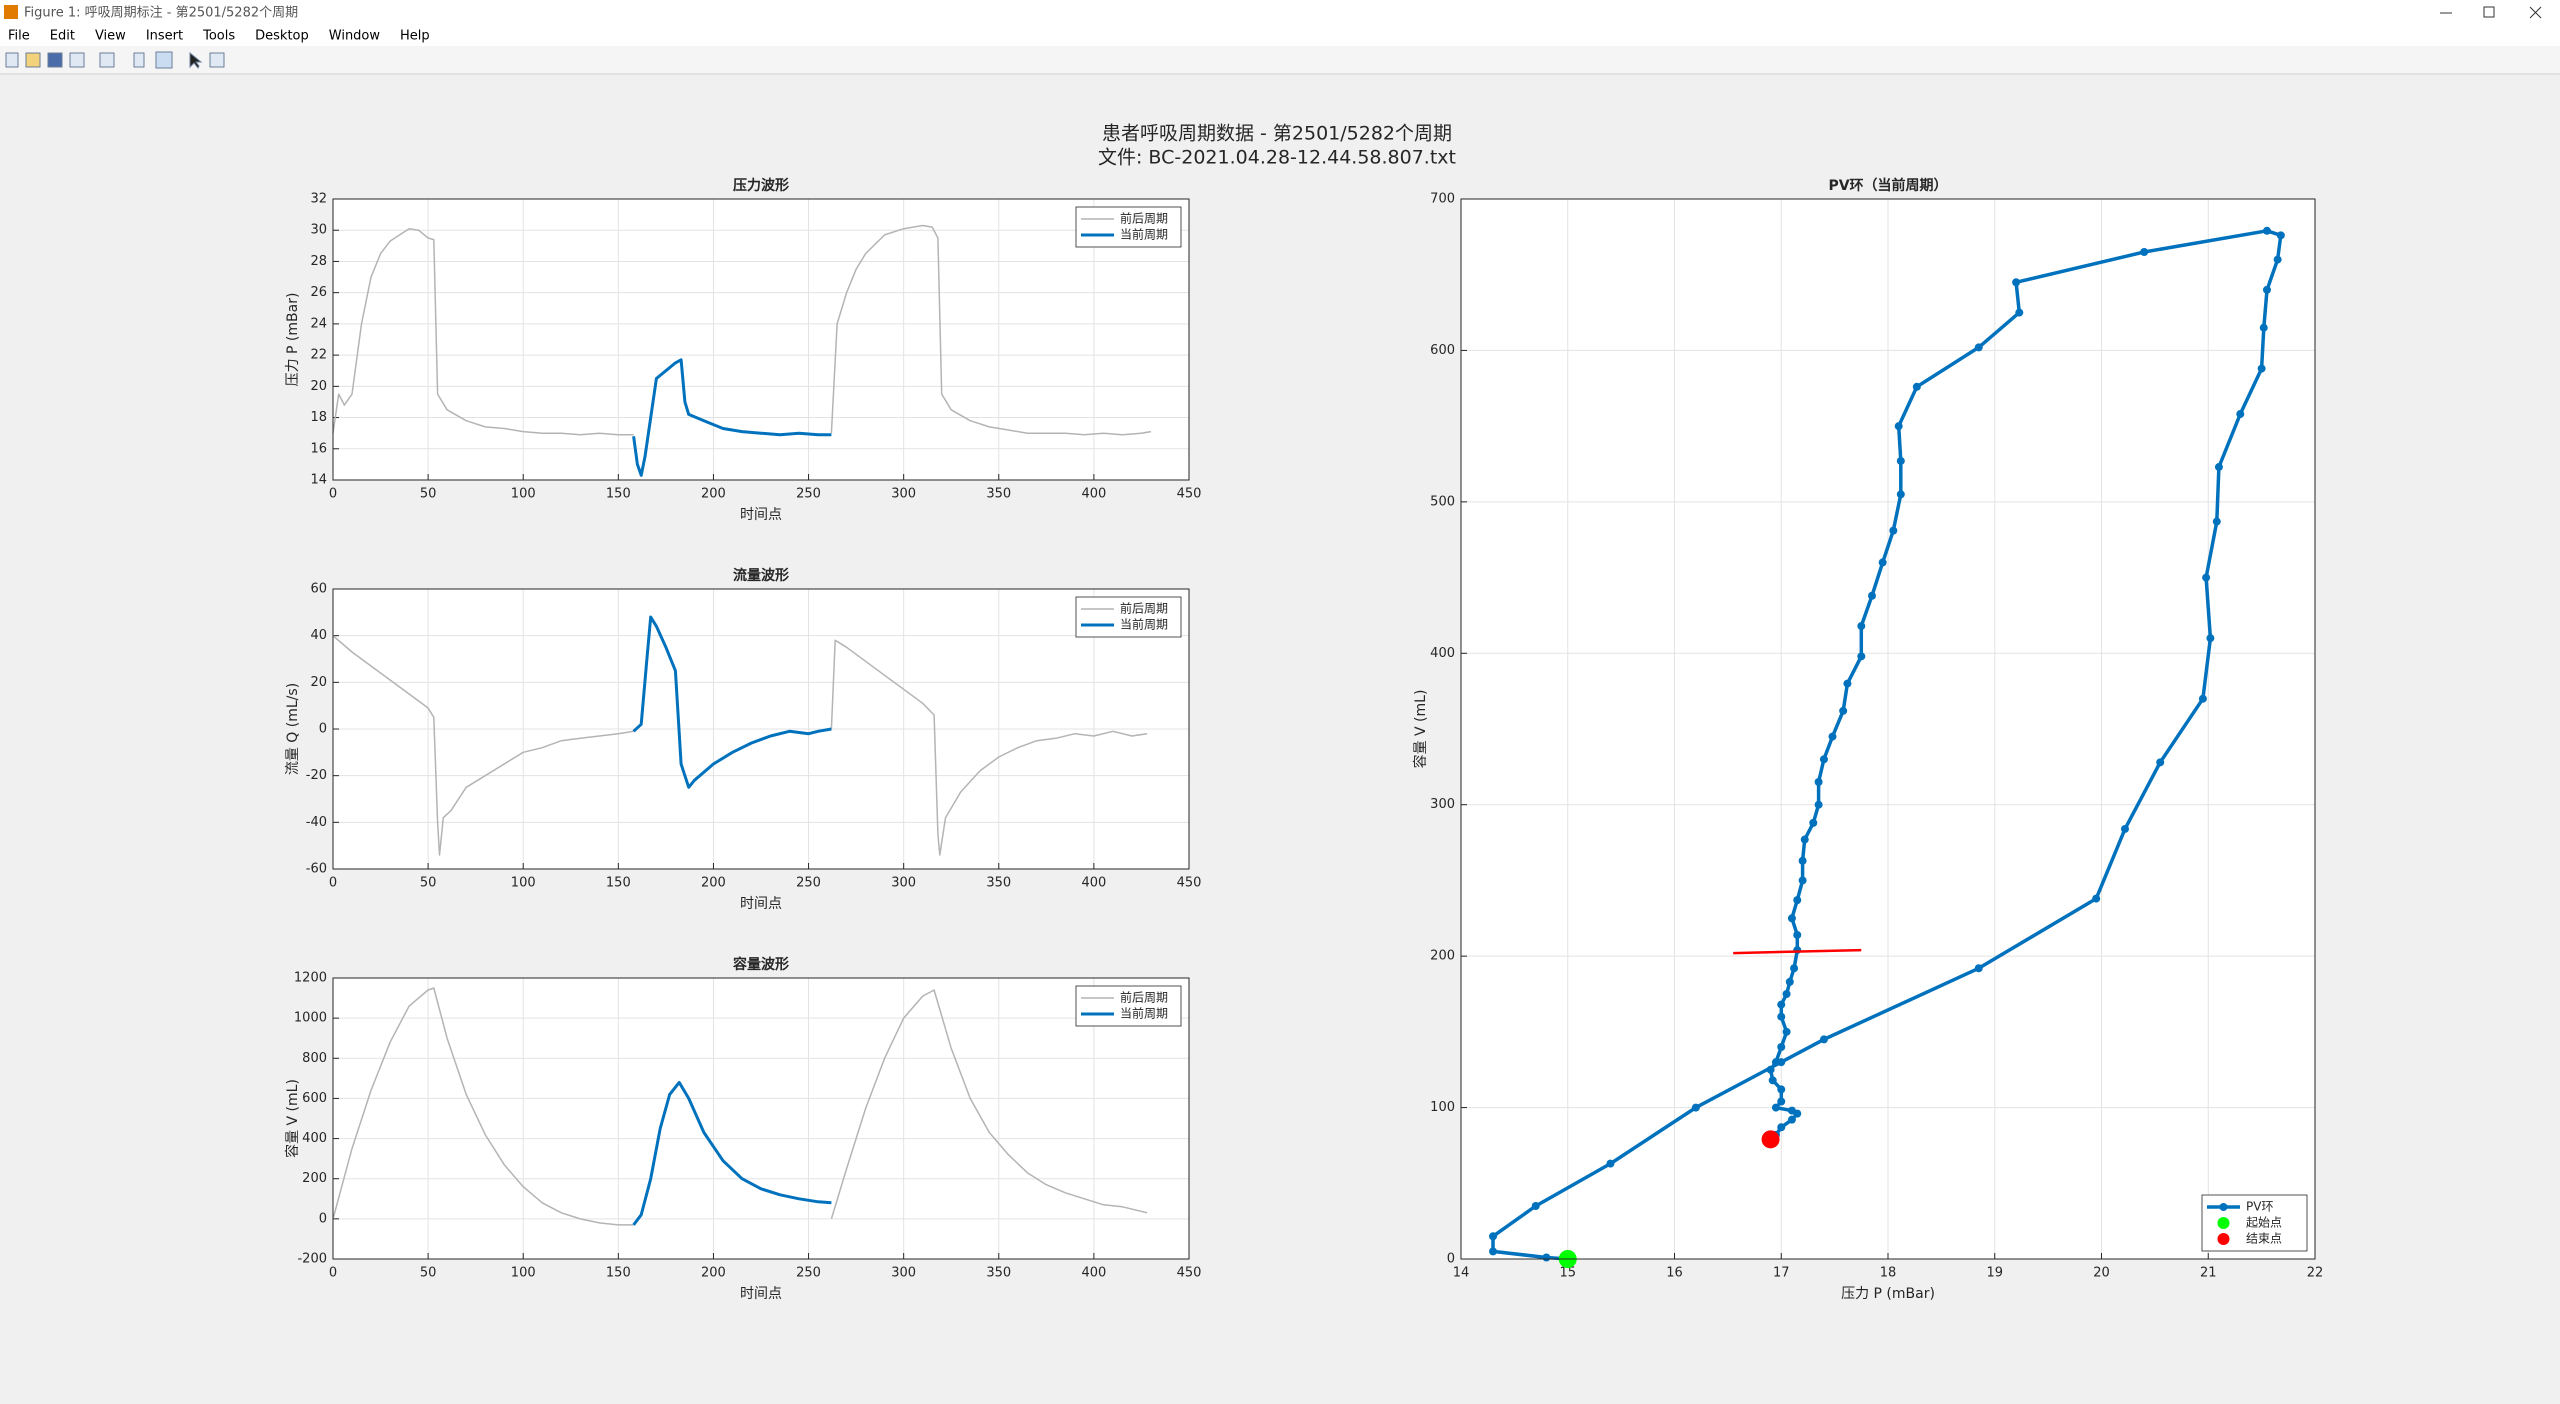  Describe the element at coordinates (2208, 1273) in the screenshot. I see `x-tick-label: 21` at that location.